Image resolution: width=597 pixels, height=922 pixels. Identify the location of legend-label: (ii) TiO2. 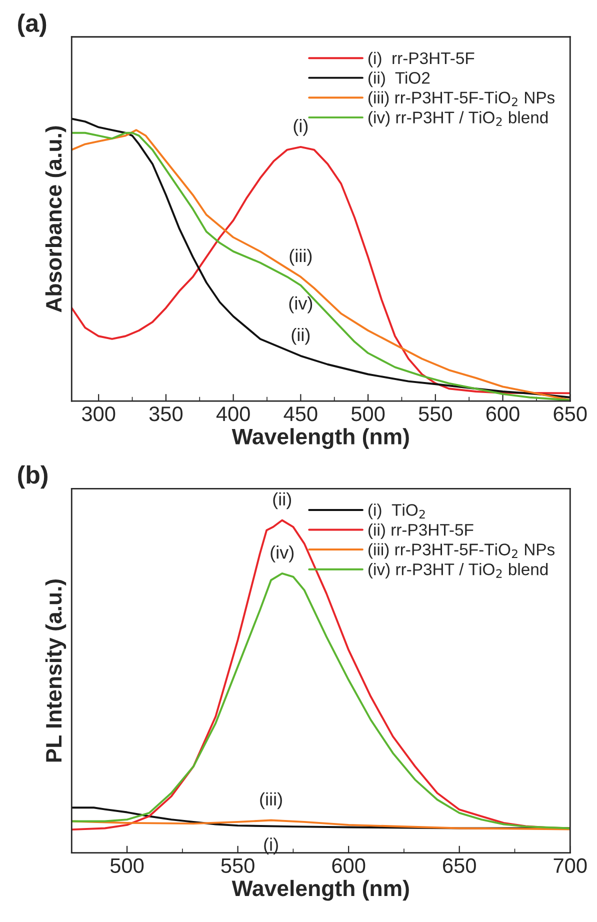
(399, 80).